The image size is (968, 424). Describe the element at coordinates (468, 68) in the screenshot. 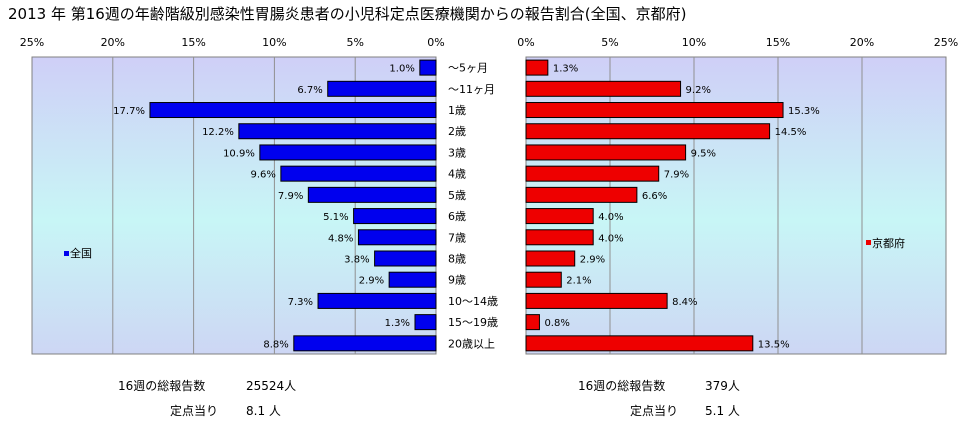

I see `category-label: ～5ヶ月` at that location.